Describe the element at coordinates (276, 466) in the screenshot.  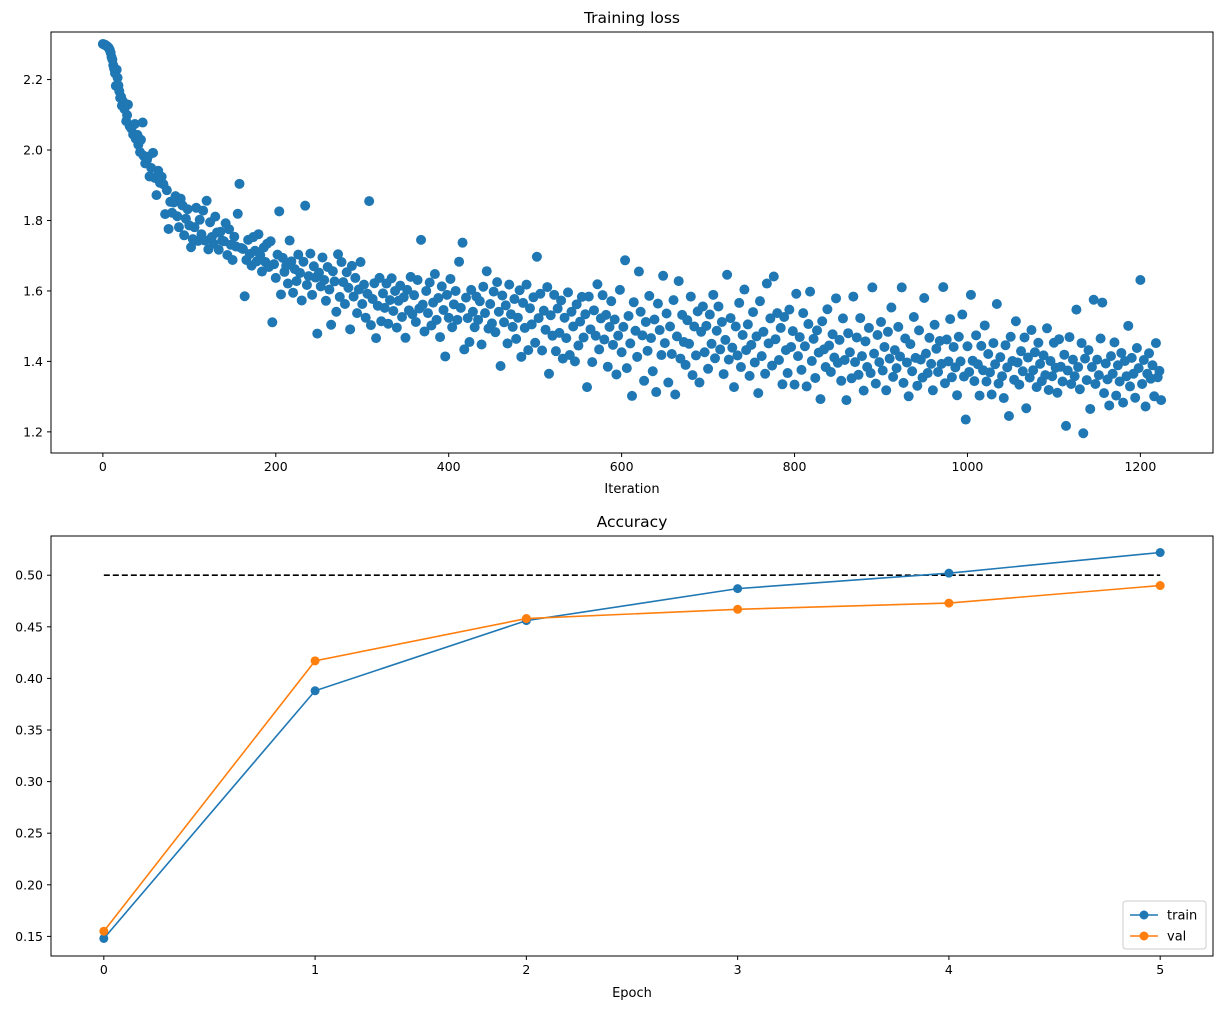
I see `x-tick-label: 200` at that location.